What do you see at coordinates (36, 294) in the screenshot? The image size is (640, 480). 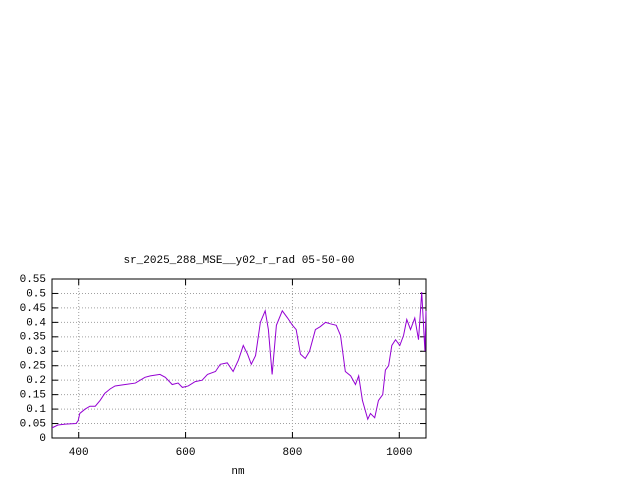 I see `y-tick-label: 0.5` at bounding box center [36, 294].